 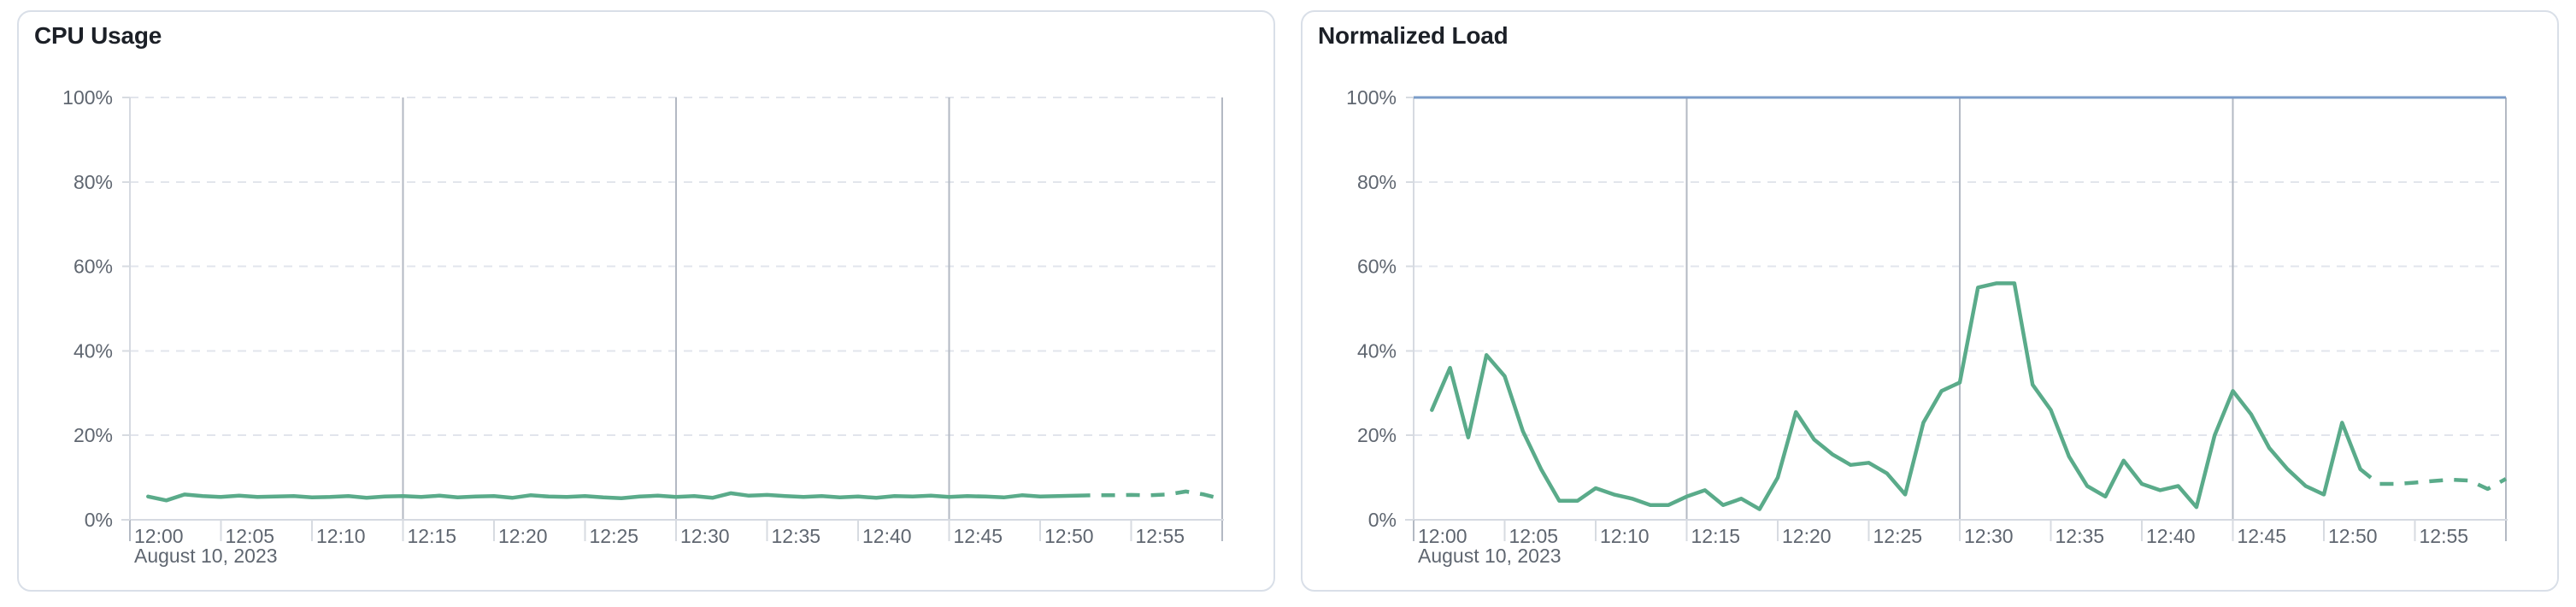 I want to click on chart-title: Normalized Load, so click(x=1413, y=35).